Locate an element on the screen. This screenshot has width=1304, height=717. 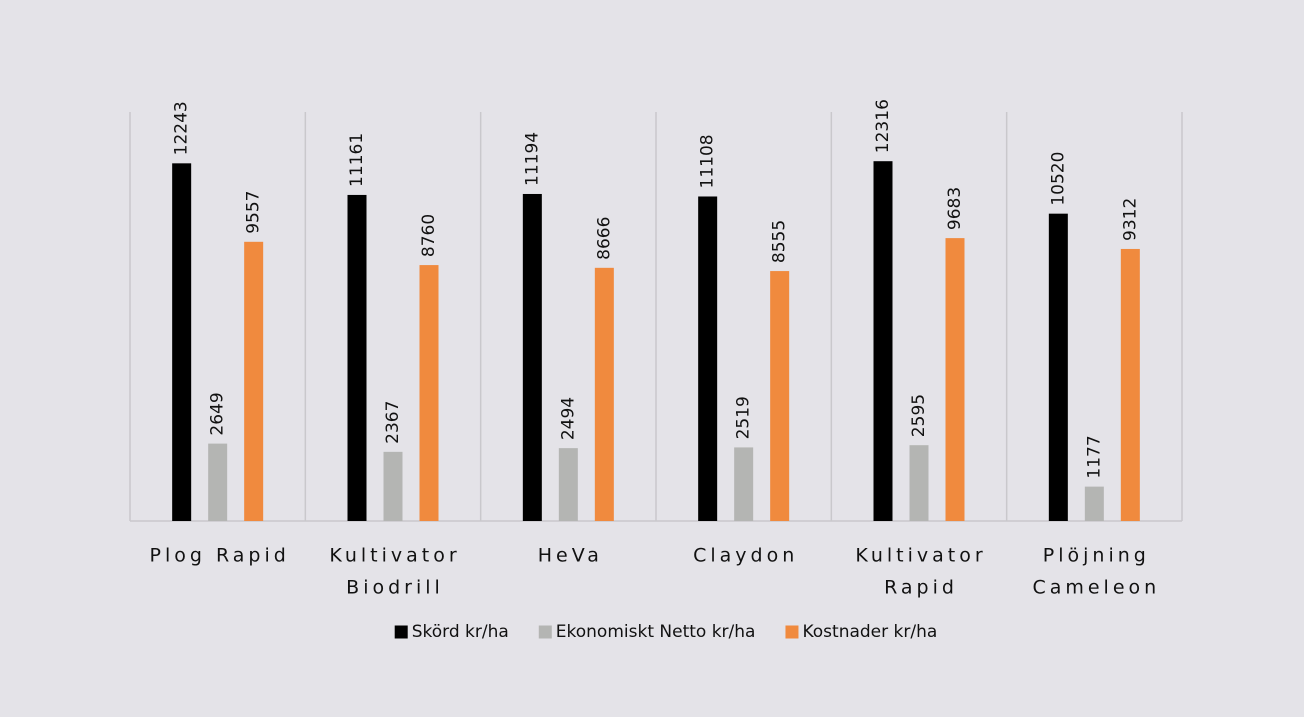
x-tick-label: Cameleon is located at coordinates (1096, 588).